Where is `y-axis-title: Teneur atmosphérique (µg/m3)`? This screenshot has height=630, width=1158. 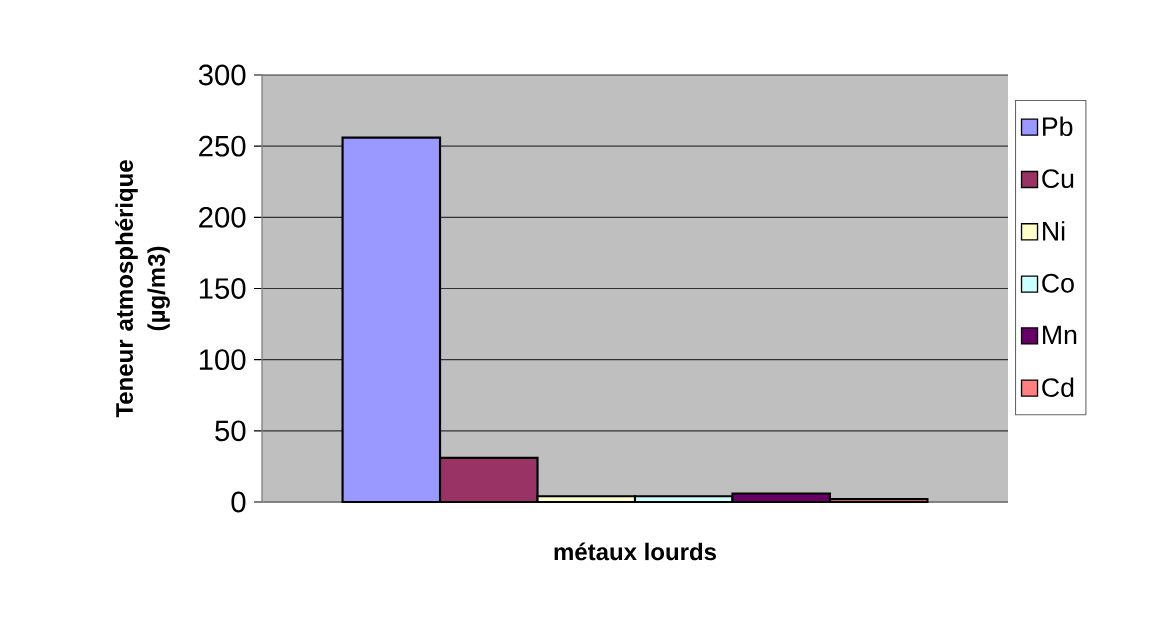
y-axis-title: Teneur atmosphérique (µg/m3) is located at coordinates (142, 289).